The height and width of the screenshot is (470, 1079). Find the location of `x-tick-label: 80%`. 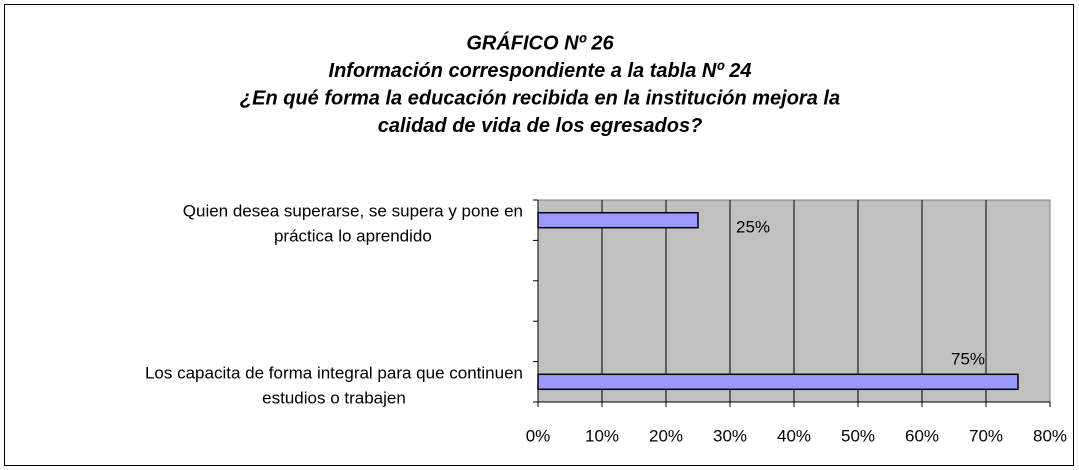

x-tick-label: 80% is located at coordinates (1050, 435).